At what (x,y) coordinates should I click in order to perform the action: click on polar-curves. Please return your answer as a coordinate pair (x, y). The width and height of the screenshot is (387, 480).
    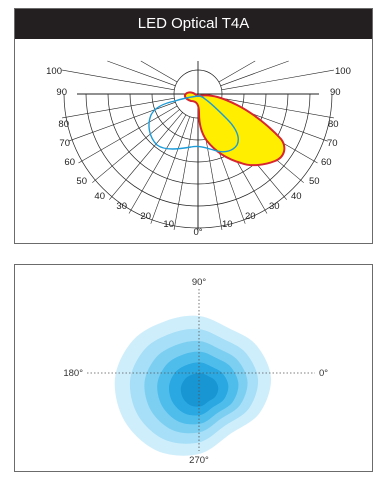
    Looking at the image, I should click on (217, 129).